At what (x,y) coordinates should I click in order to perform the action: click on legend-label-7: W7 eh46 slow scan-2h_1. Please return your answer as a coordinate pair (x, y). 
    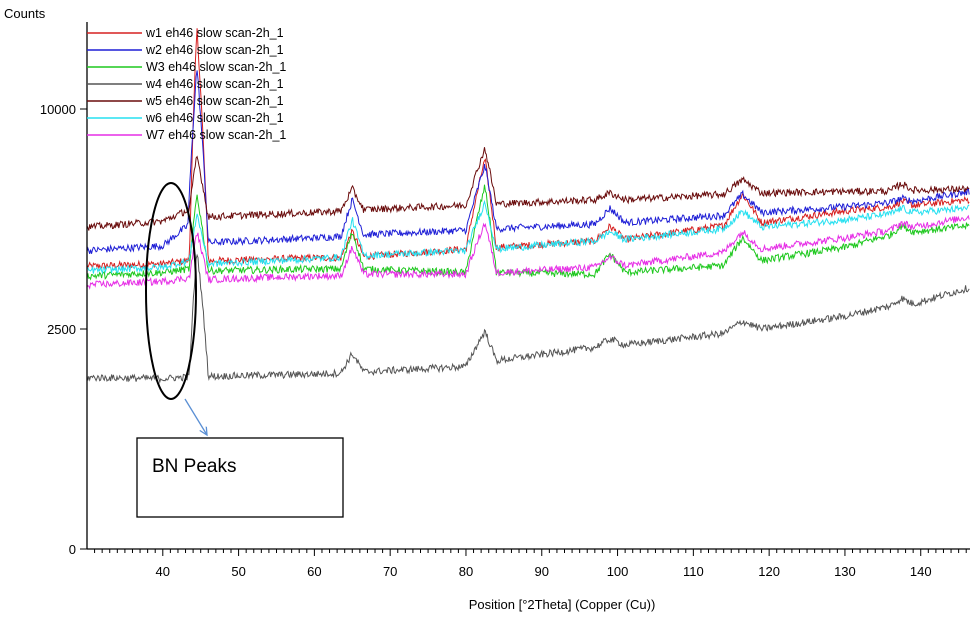
    Looking at the image, I should click on (216, 135).